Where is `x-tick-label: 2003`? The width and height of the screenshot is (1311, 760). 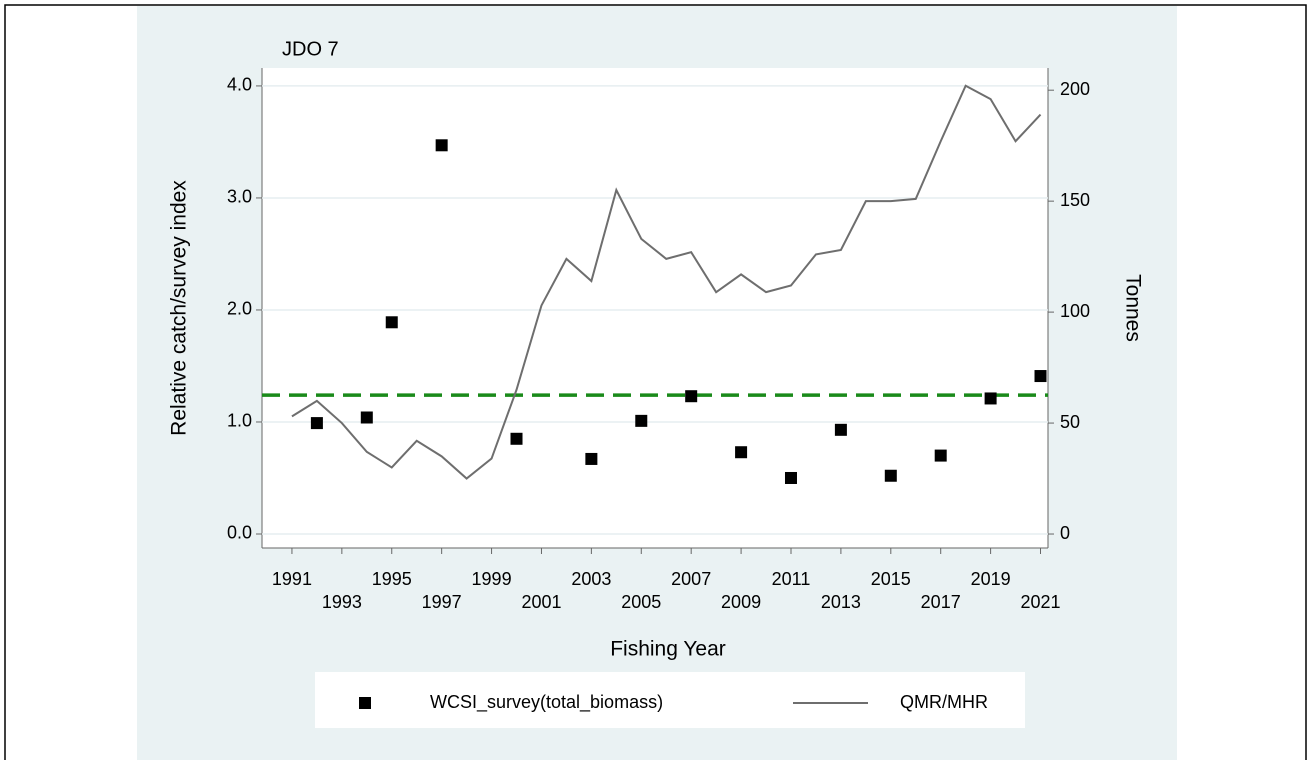 x-tick-label: 2003 is located at coordinates (591, 579).